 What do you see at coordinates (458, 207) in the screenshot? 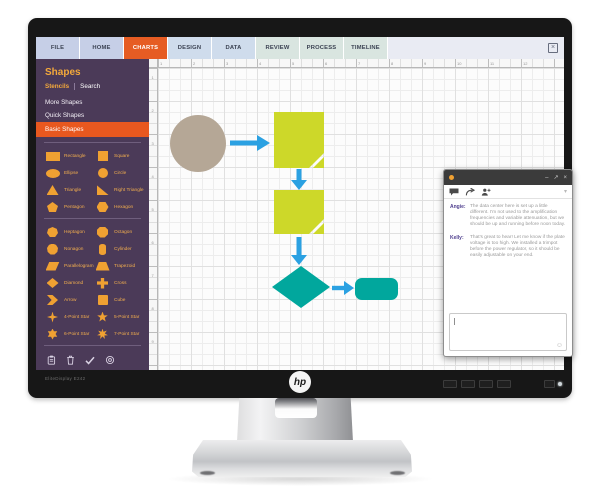
I see `message-author: Angie:` at bounding box center [458, 207].